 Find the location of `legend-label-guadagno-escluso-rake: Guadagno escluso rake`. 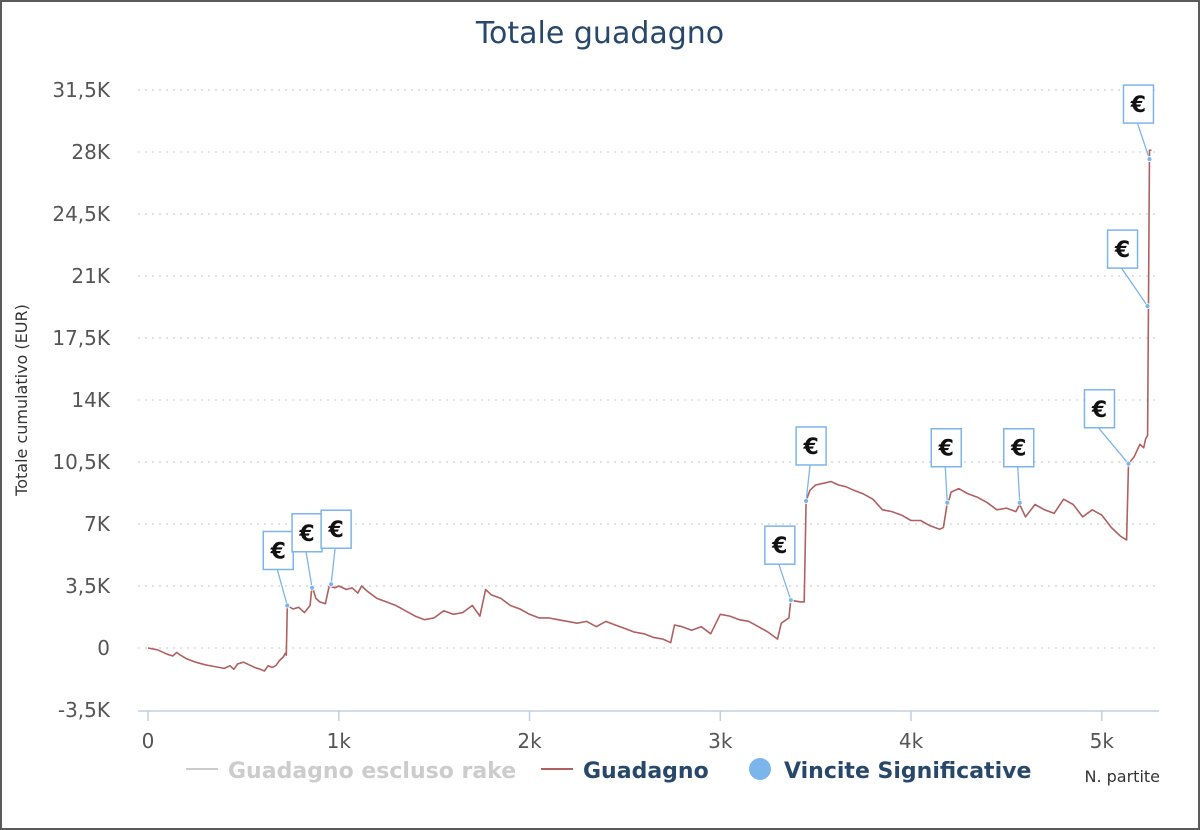

legend-label-guadagno-escluso-rake: Guadagno escluso rake is located at coordinates (372, 771).